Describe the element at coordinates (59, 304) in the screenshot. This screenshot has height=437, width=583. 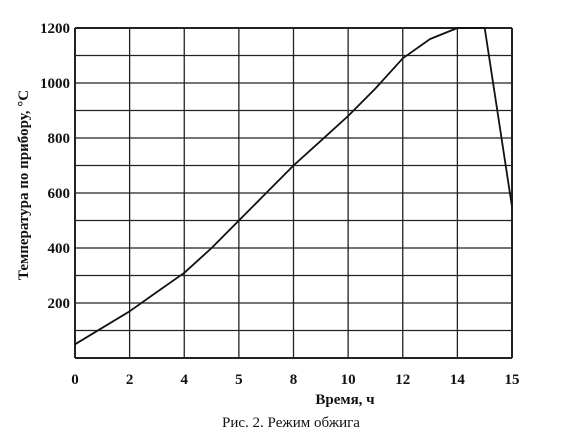
I see `y-tick-label: 200` at that location.